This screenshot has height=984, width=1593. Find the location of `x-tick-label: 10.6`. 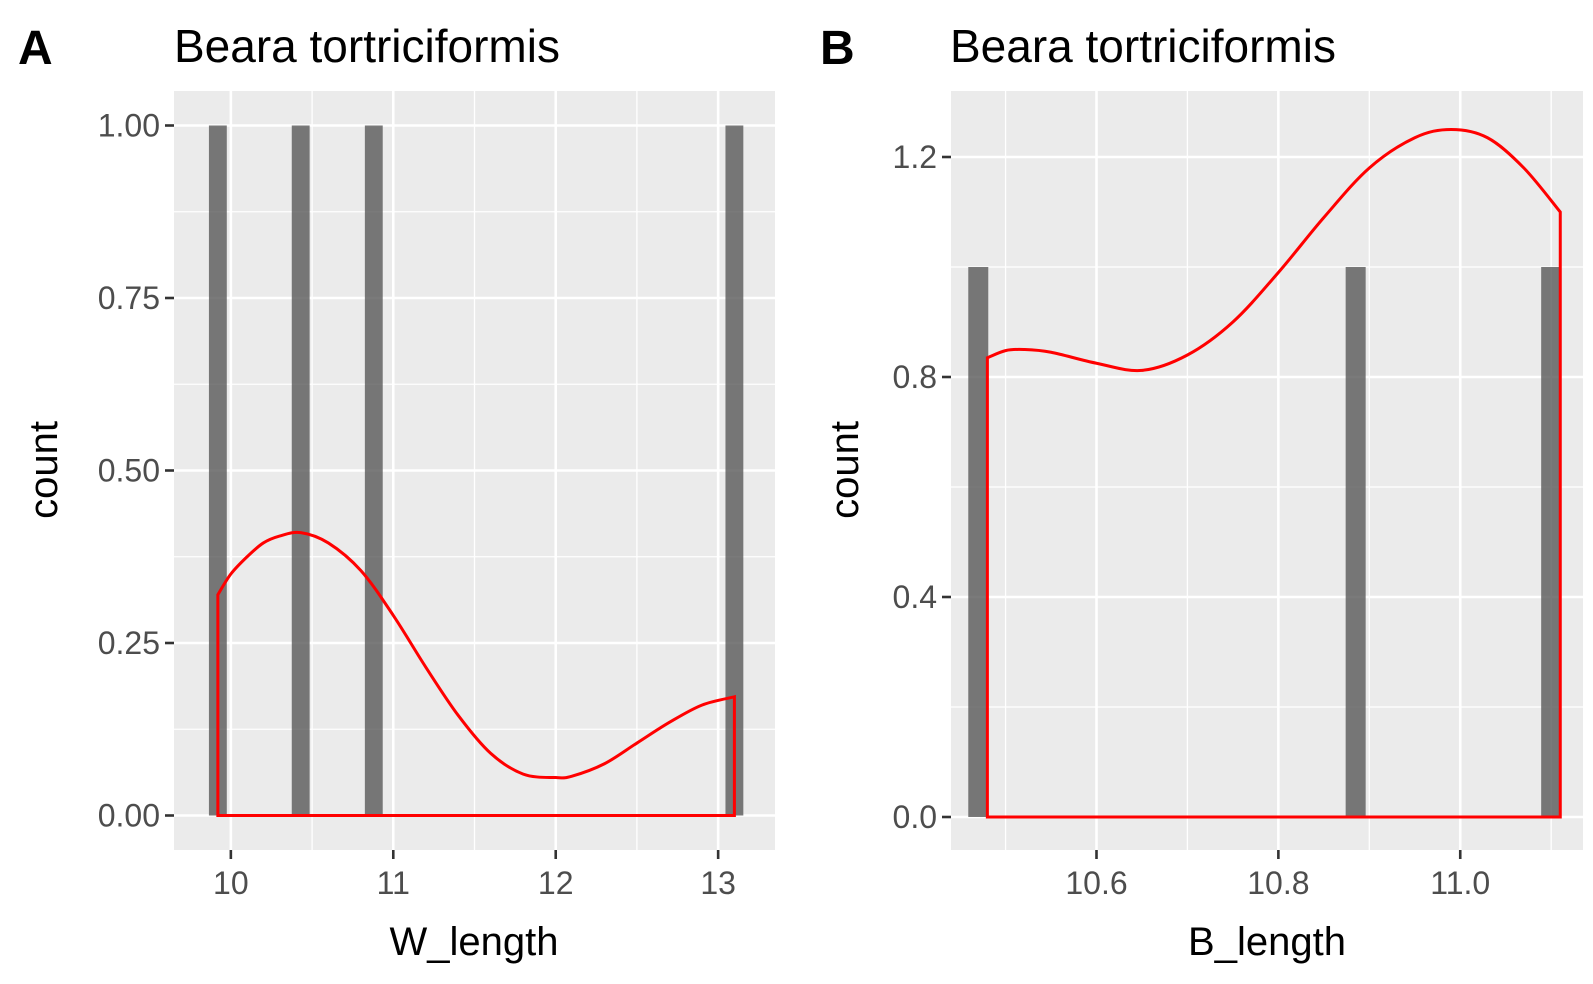

x-tick-label: 10.6 is located at coordinates (1096, 883).